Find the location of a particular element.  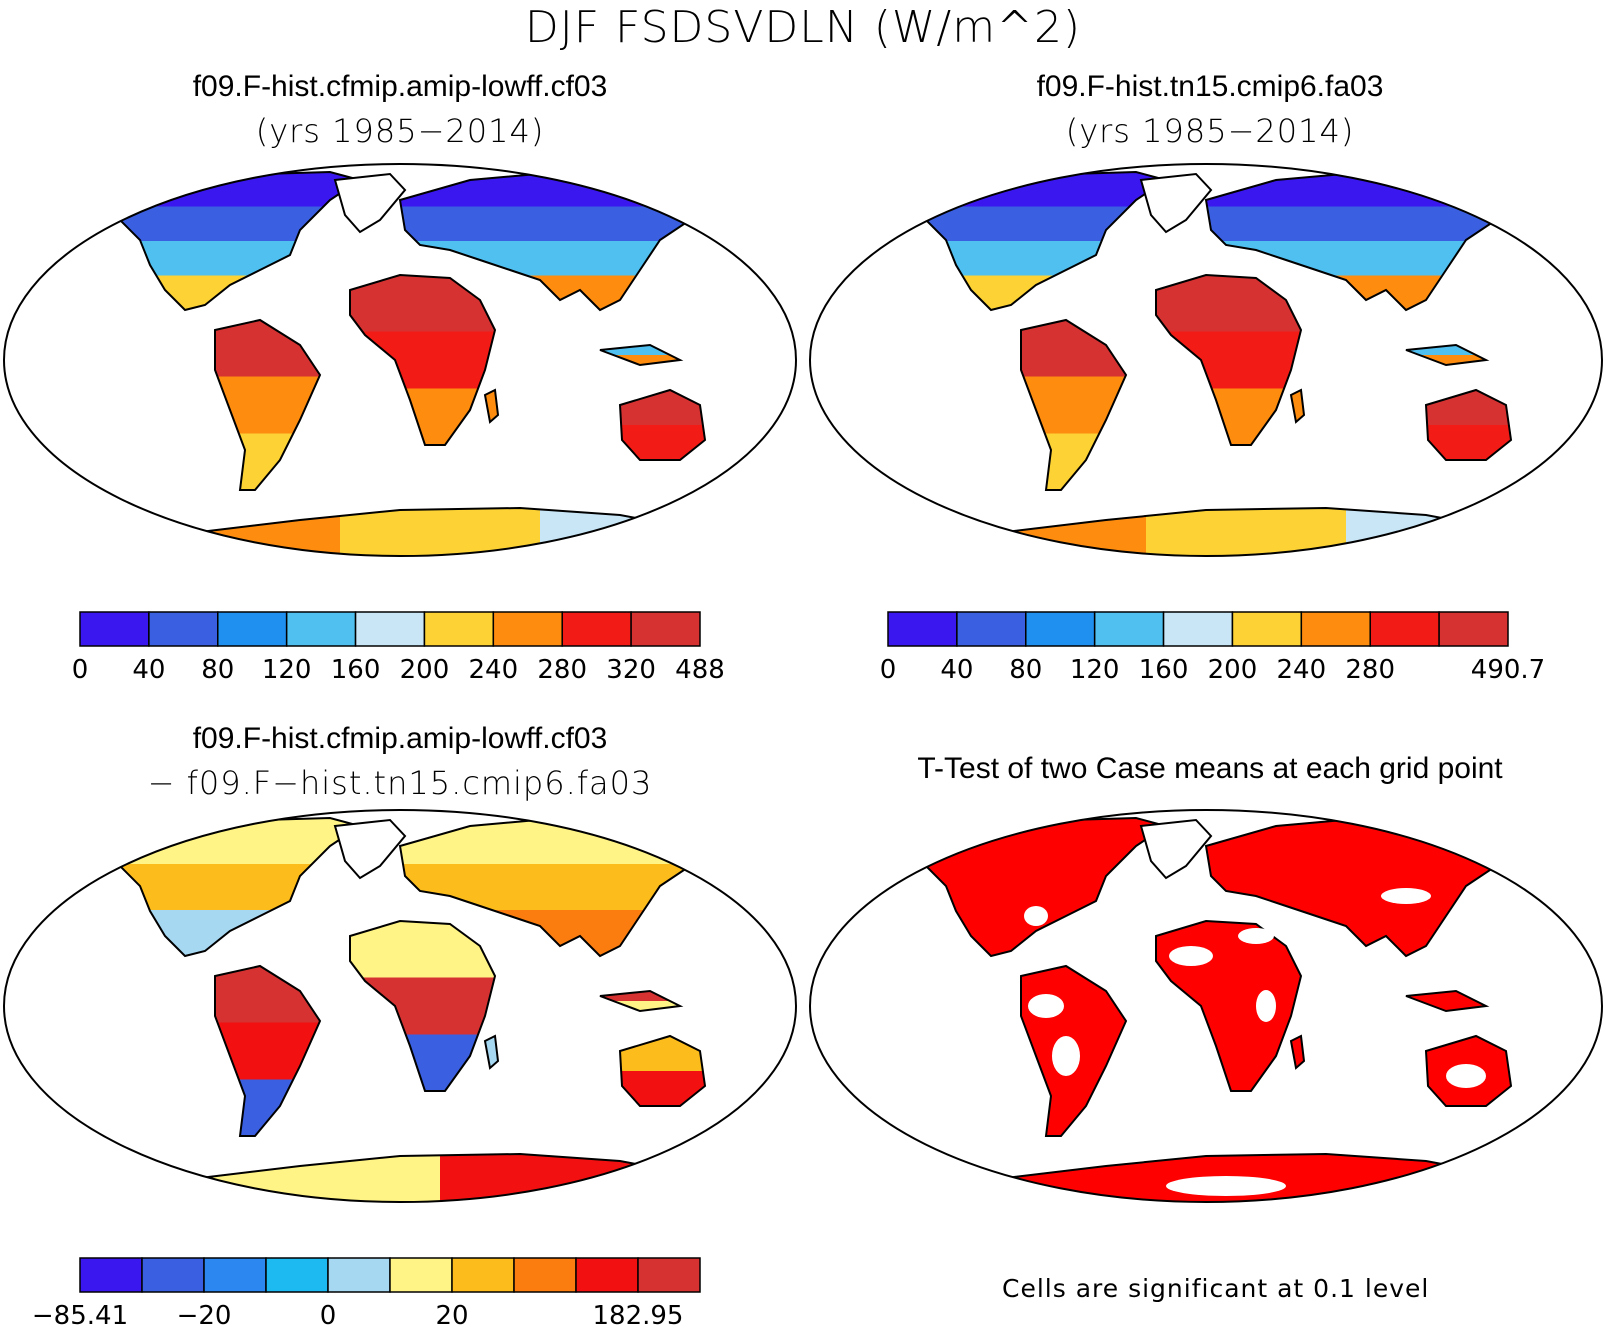

colorbar-tick-label: 20 is located at coordinates (451, 1316).